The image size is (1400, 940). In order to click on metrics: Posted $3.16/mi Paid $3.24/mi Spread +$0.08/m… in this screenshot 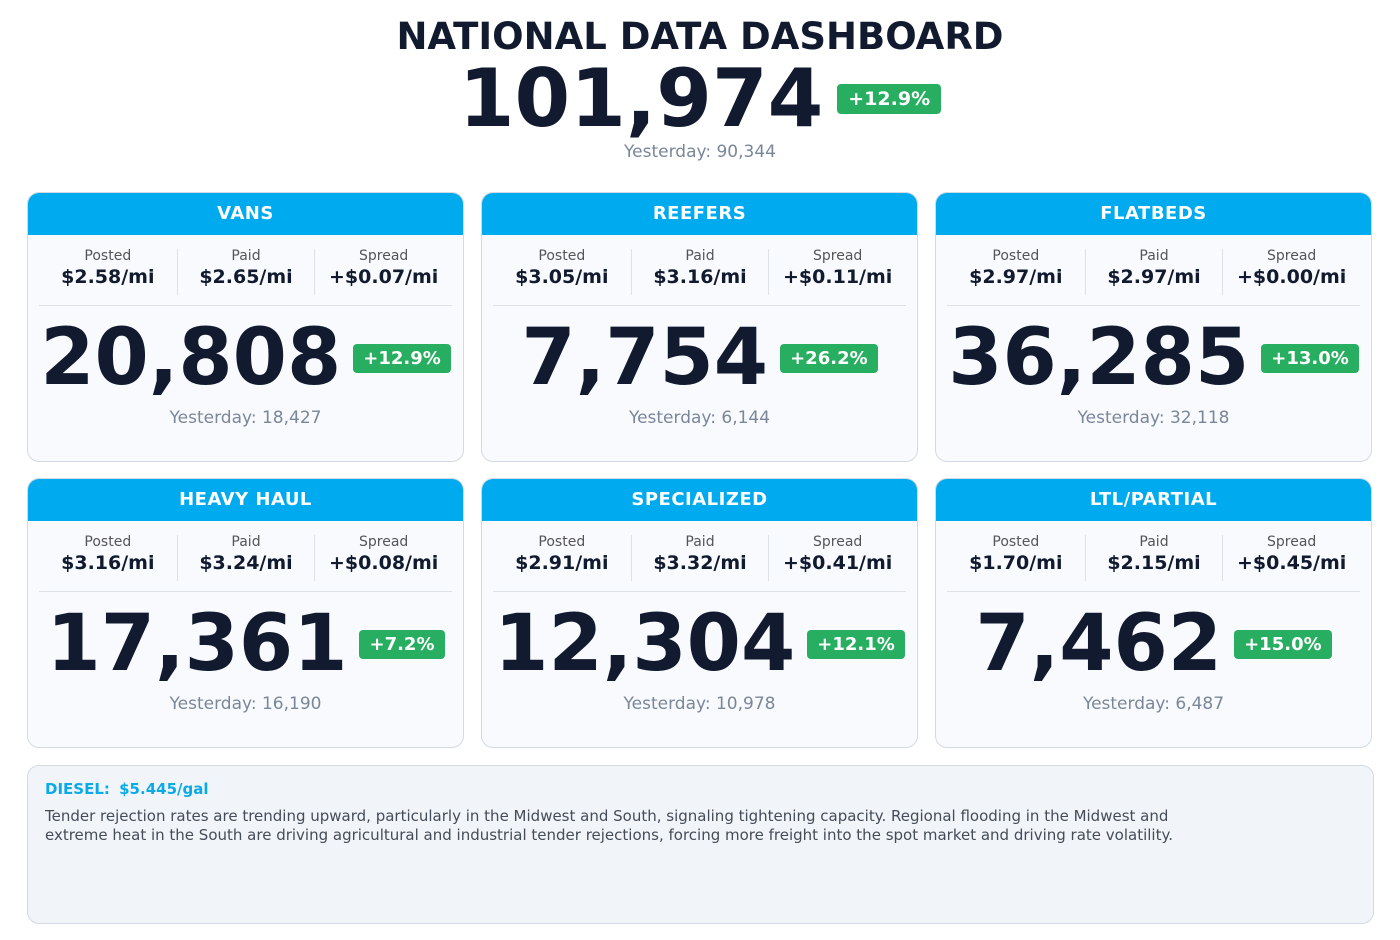, I will do `click(245, 563)`.